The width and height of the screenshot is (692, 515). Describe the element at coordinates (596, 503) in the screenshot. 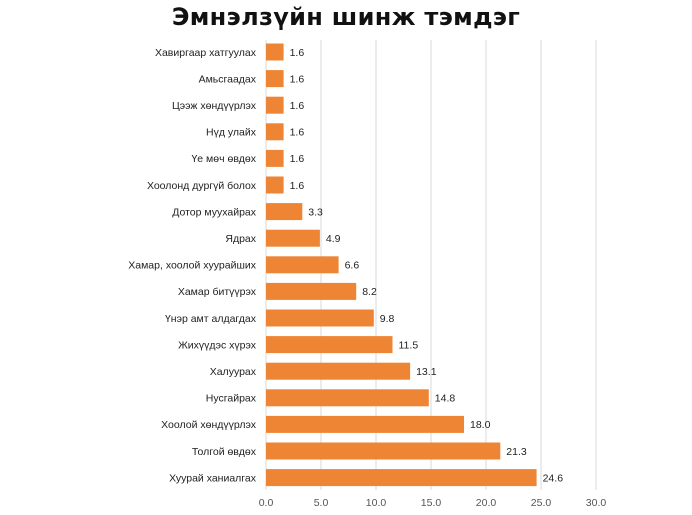

I see `x-tick-label: 30.0` at that location.